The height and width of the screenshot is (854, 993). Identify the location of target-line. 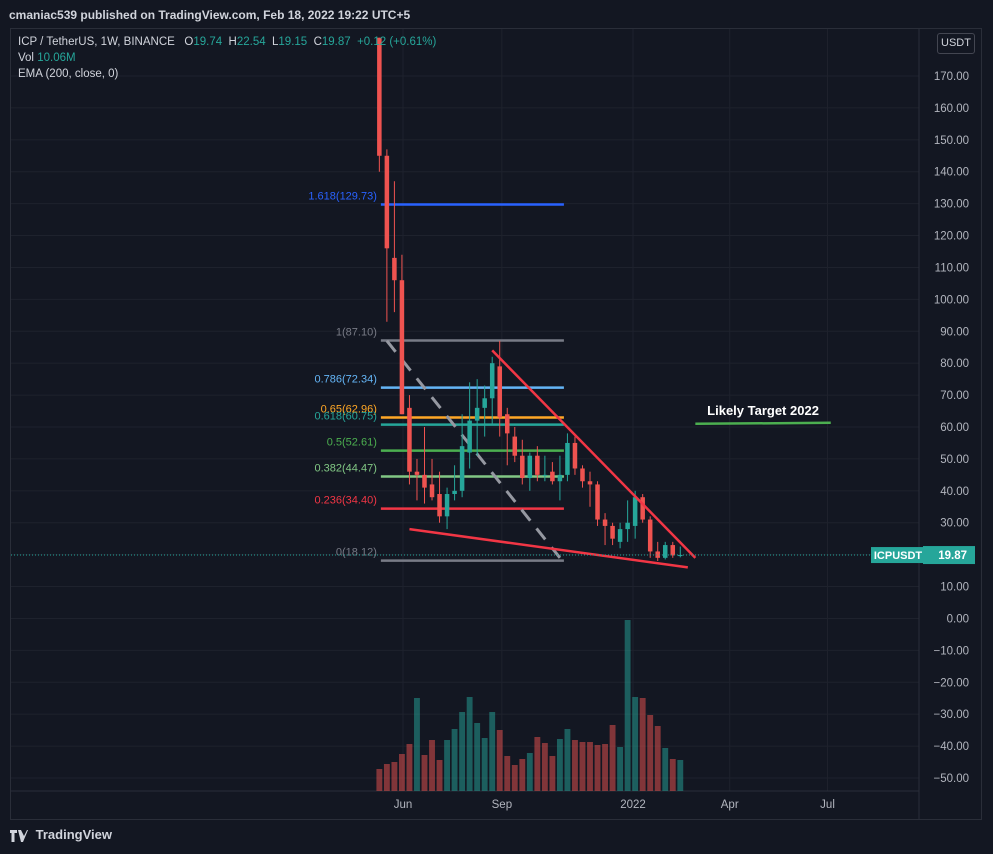
(763, 423).